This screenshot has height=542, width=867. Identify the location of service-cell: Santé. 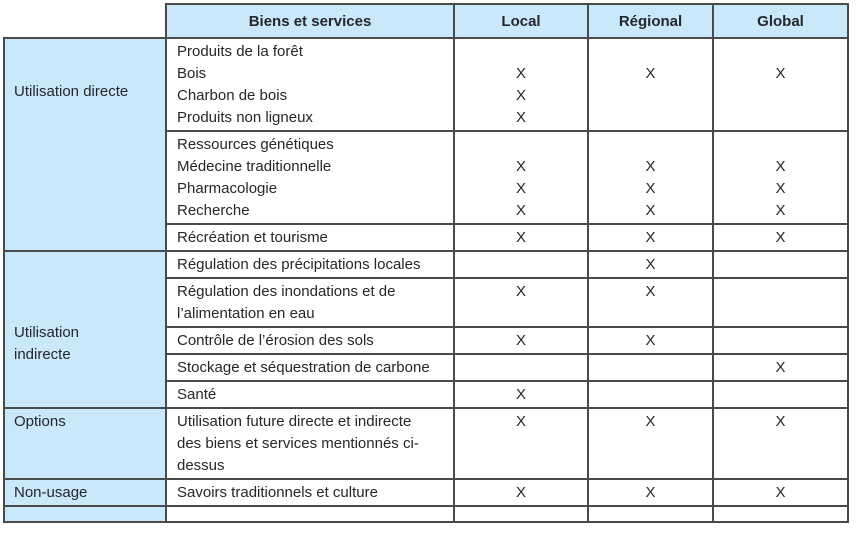
(310, 394).